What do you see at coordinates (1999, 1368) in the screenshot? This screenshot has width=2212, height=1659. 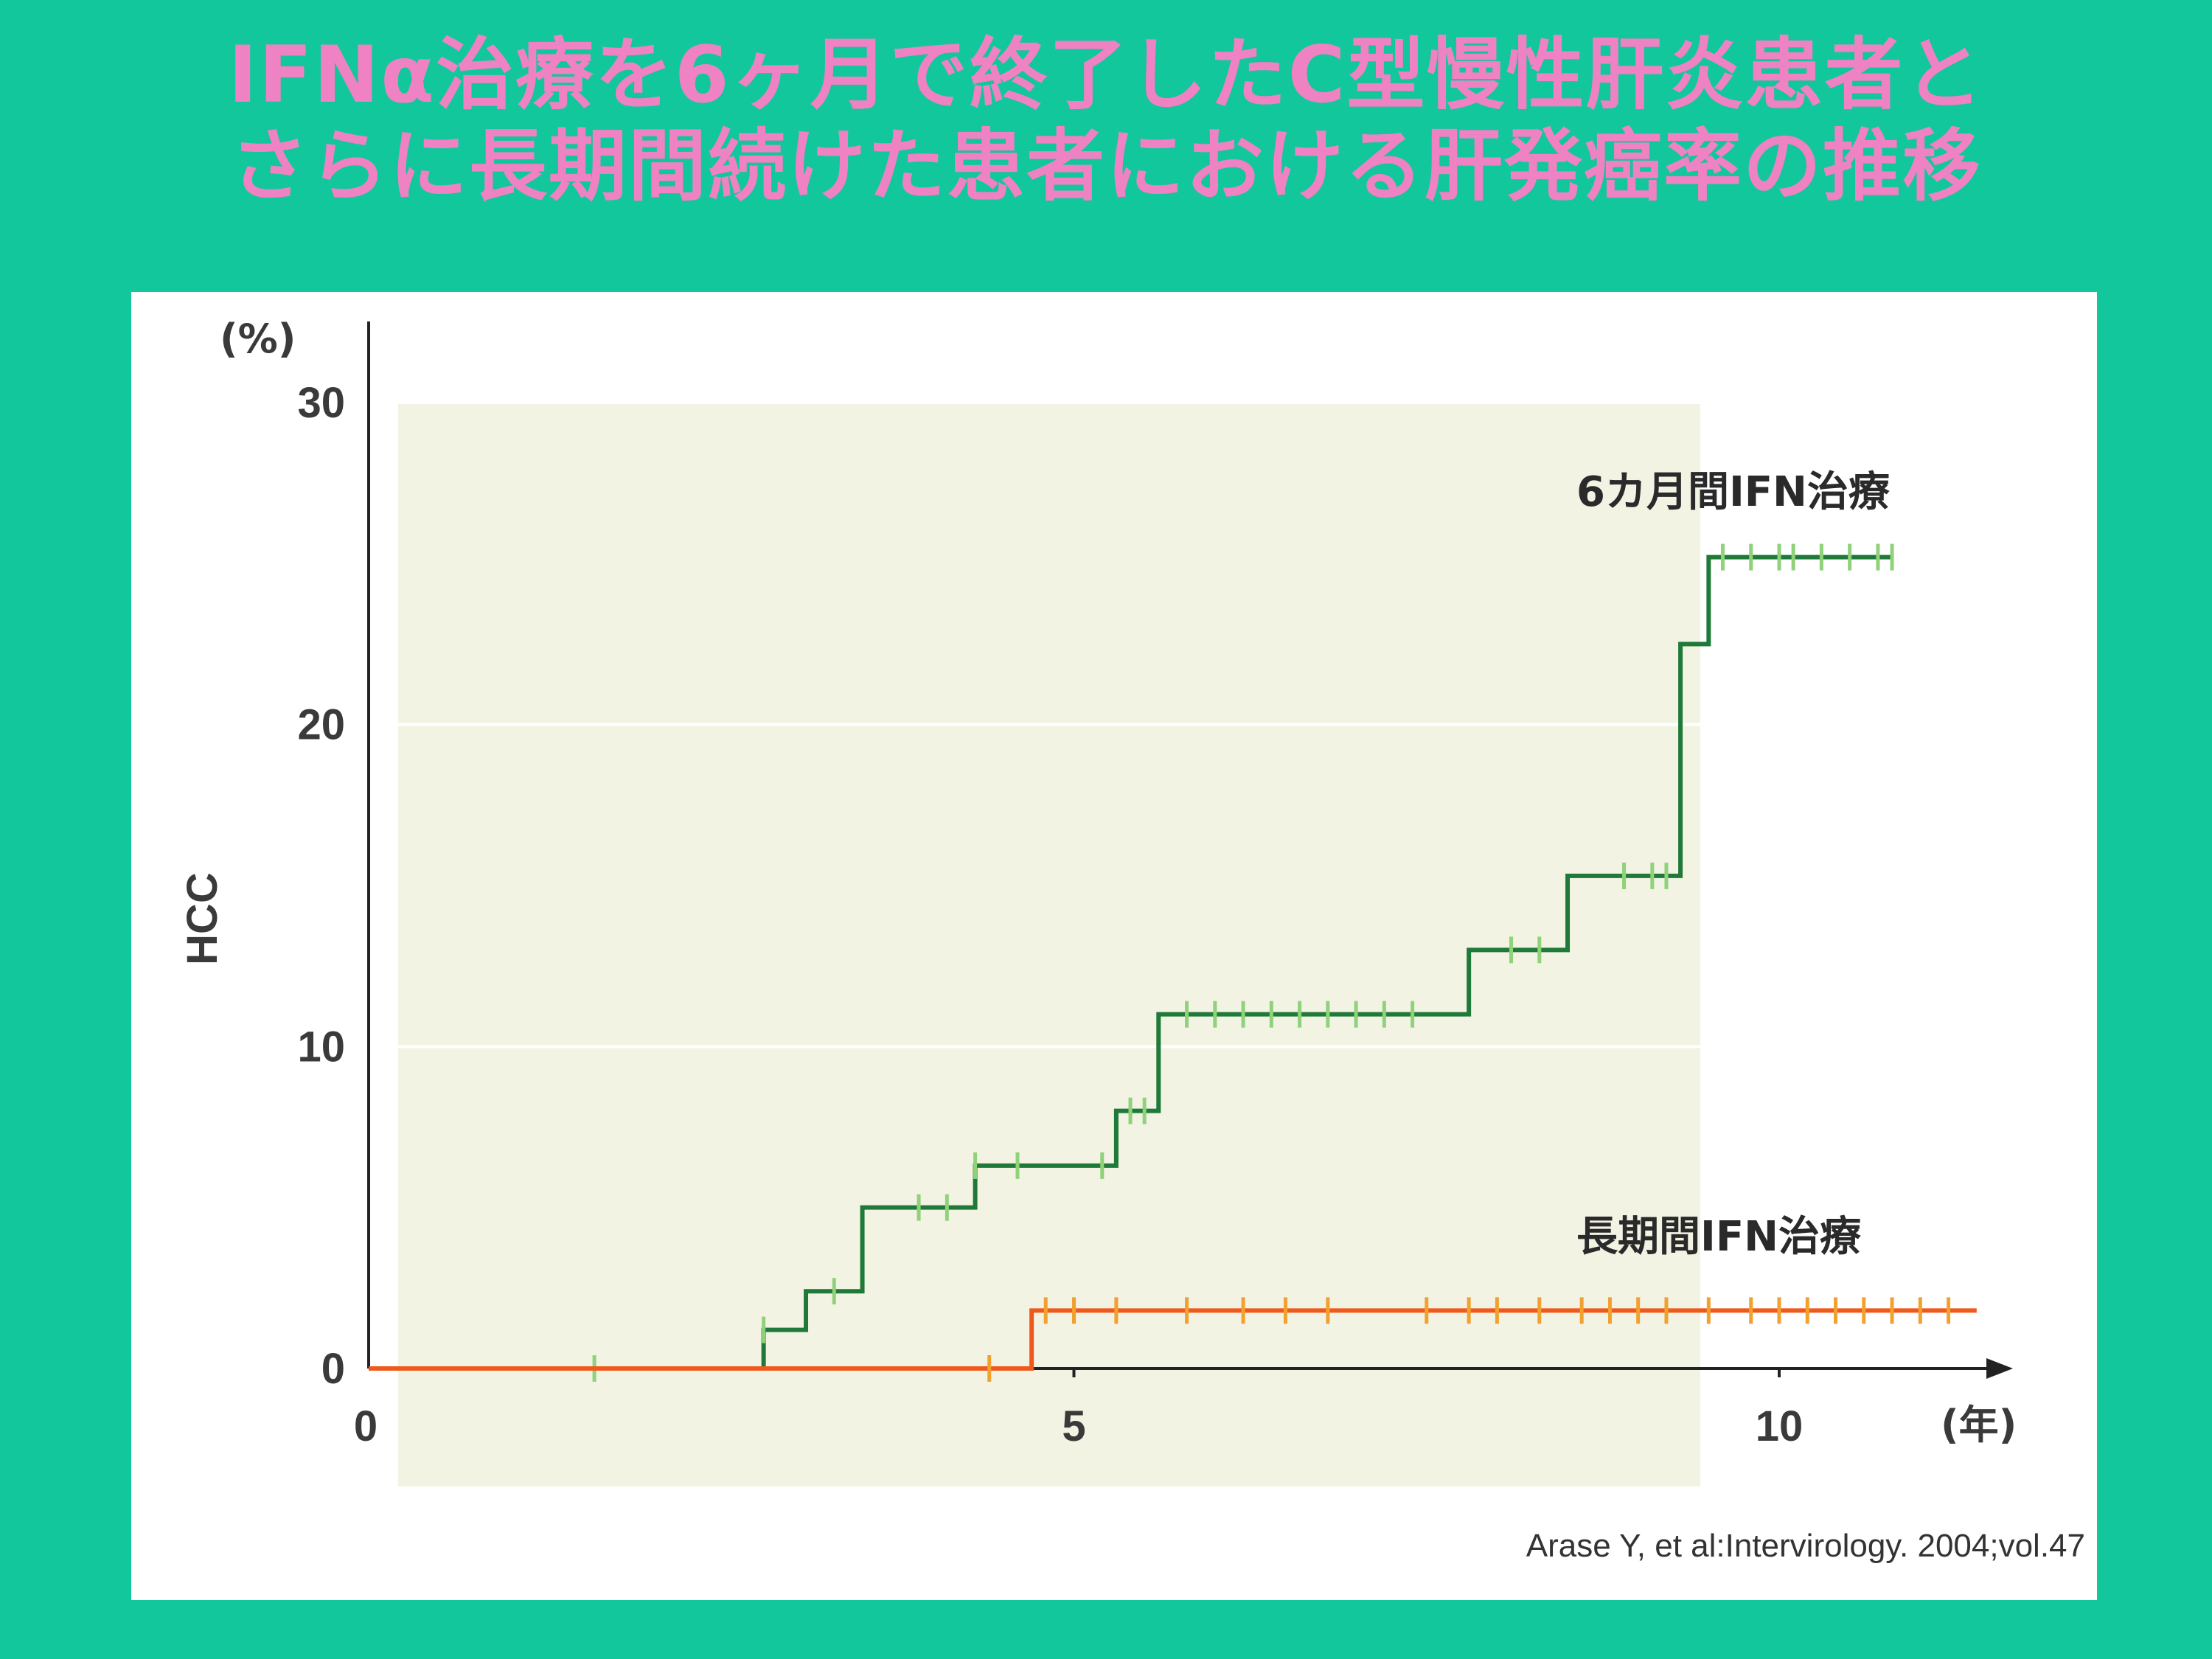 I see `x-axis-arrow` at bounding box center [1999, 1368].